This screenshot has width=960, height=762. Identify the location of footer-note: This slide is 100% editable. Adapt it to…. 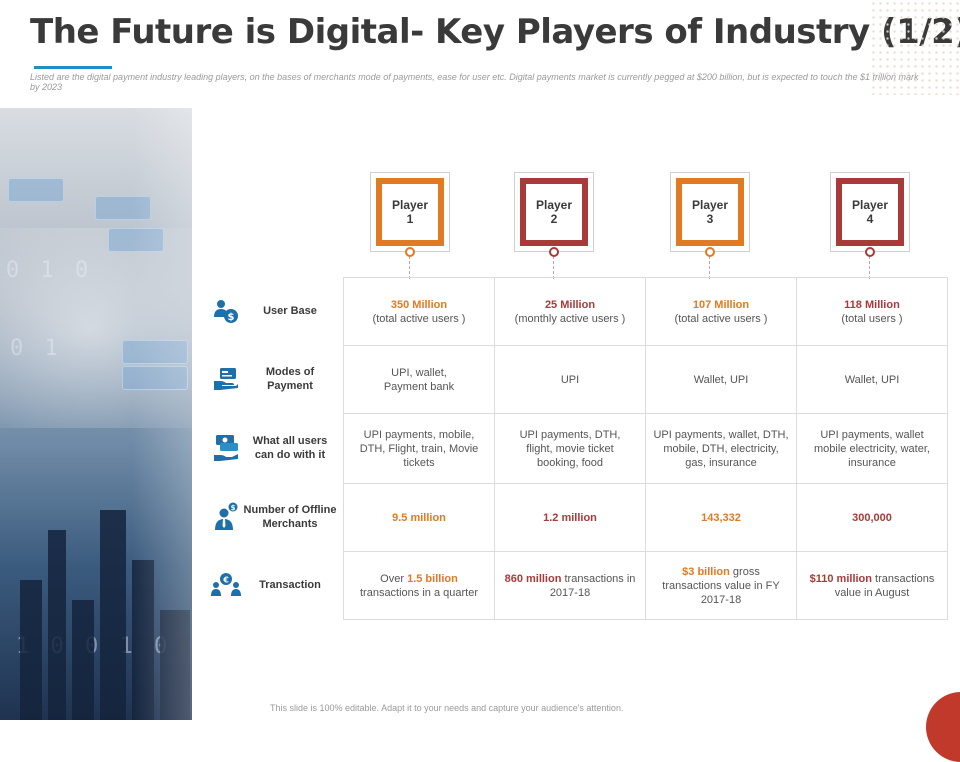
(447, 708).